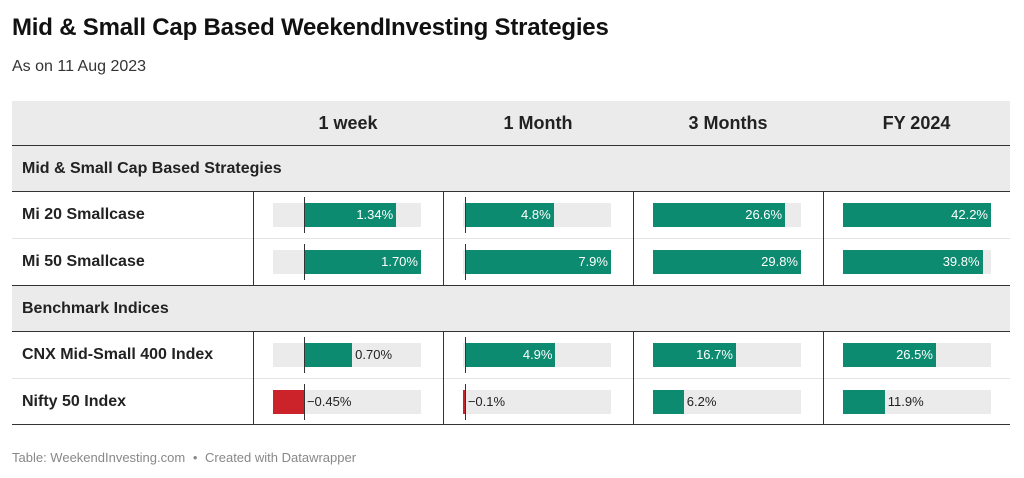 This screenshot has width=1024, height=478. Describe the element at coordinates (79, 66) in the screenshot. I see `chart-subtitle: As on 11 Aug 2023` at that location.